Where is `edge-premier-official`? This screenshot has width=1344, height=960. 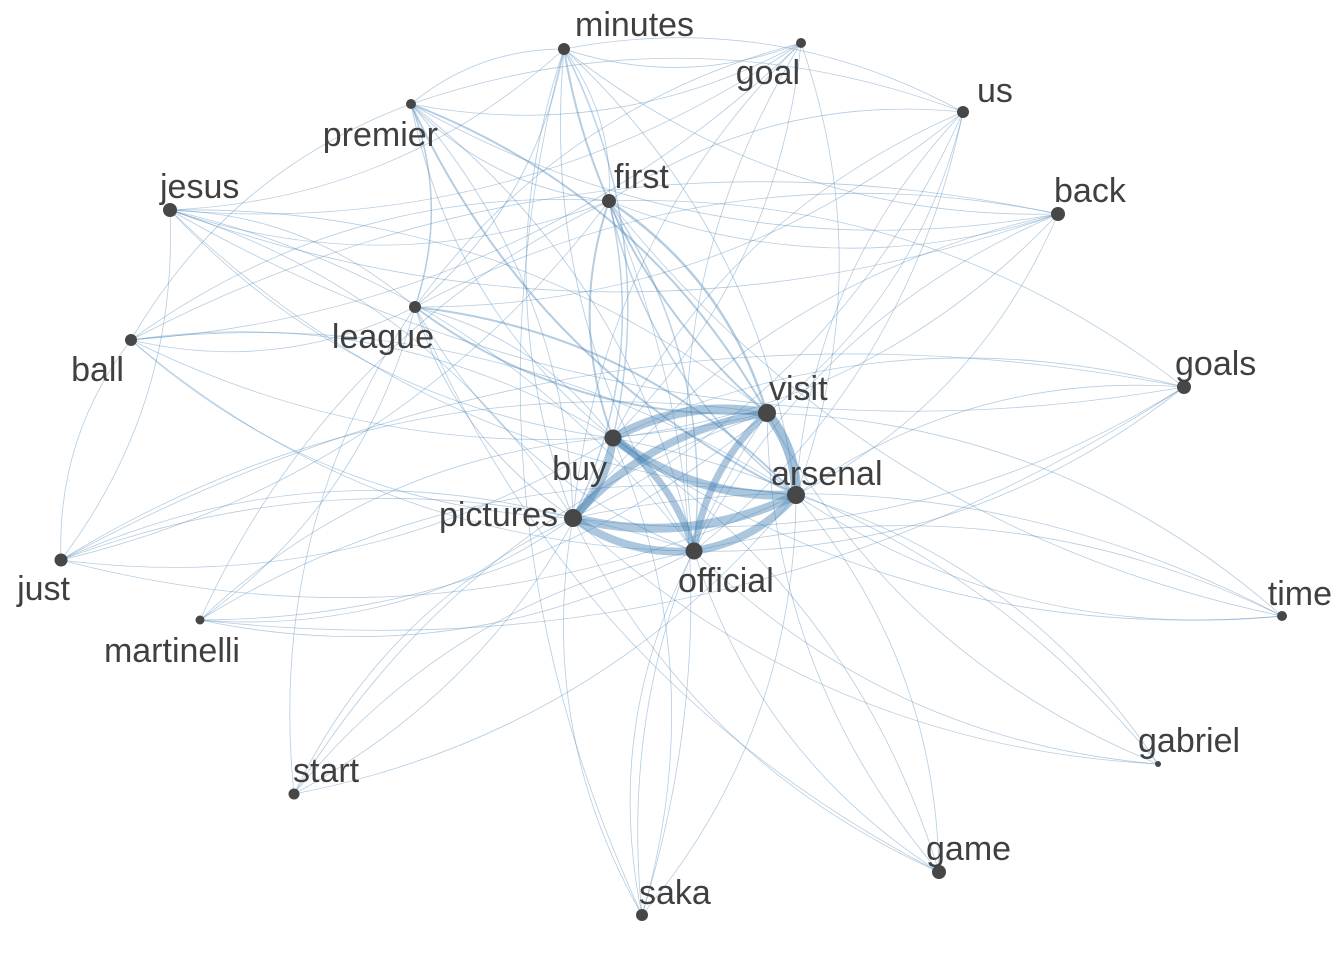
edge-premier-official is located at coordinates (552, 327).